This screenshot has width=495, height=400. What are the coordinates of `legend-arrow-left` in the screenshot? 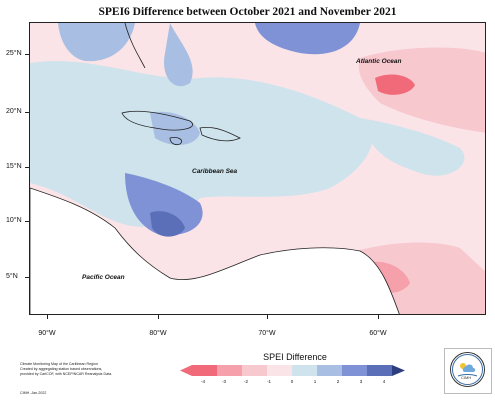 It's located at (186, 370).